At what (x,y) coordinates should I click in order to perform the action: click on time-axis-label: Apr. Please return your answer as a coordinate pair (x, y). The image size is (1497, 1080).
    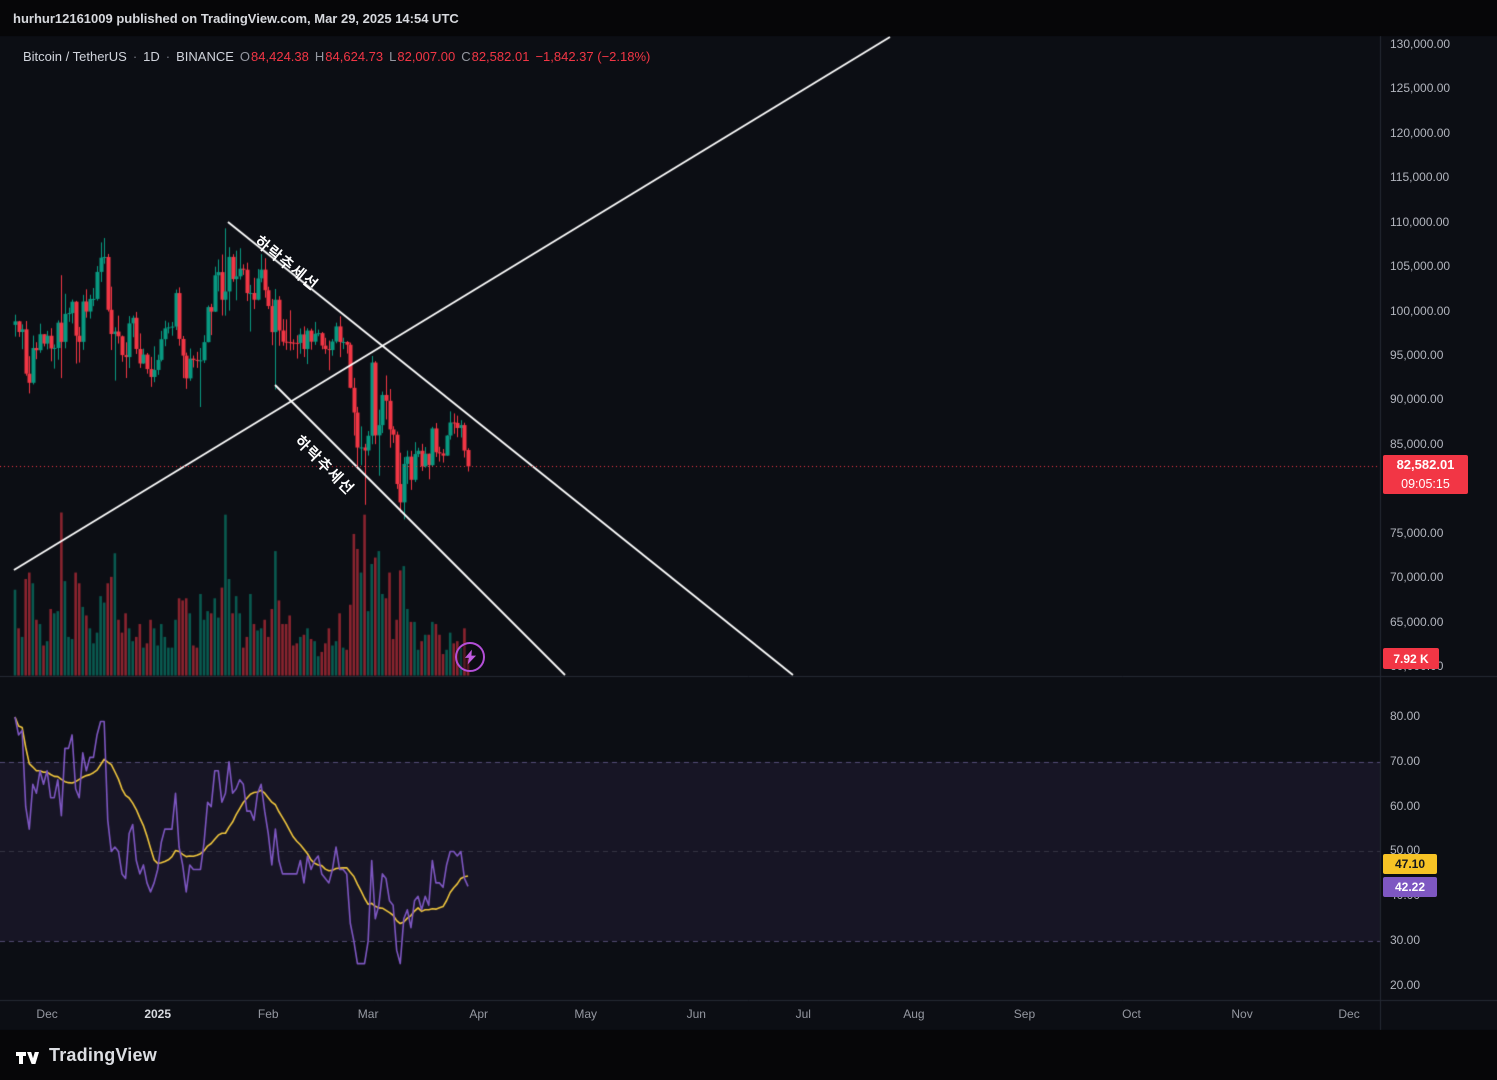
    Looking at the image, I should click on (479, 1014).